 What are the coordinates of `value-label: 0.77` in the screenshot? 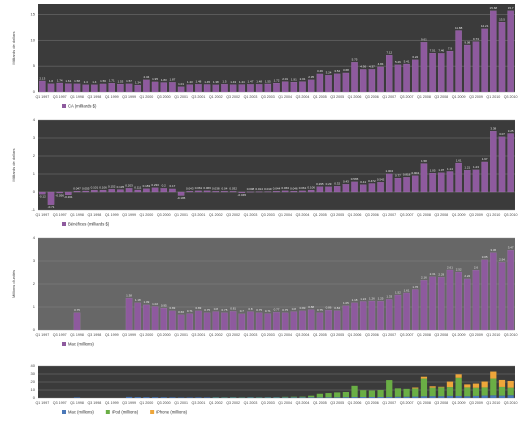 It's located at (277, 310).